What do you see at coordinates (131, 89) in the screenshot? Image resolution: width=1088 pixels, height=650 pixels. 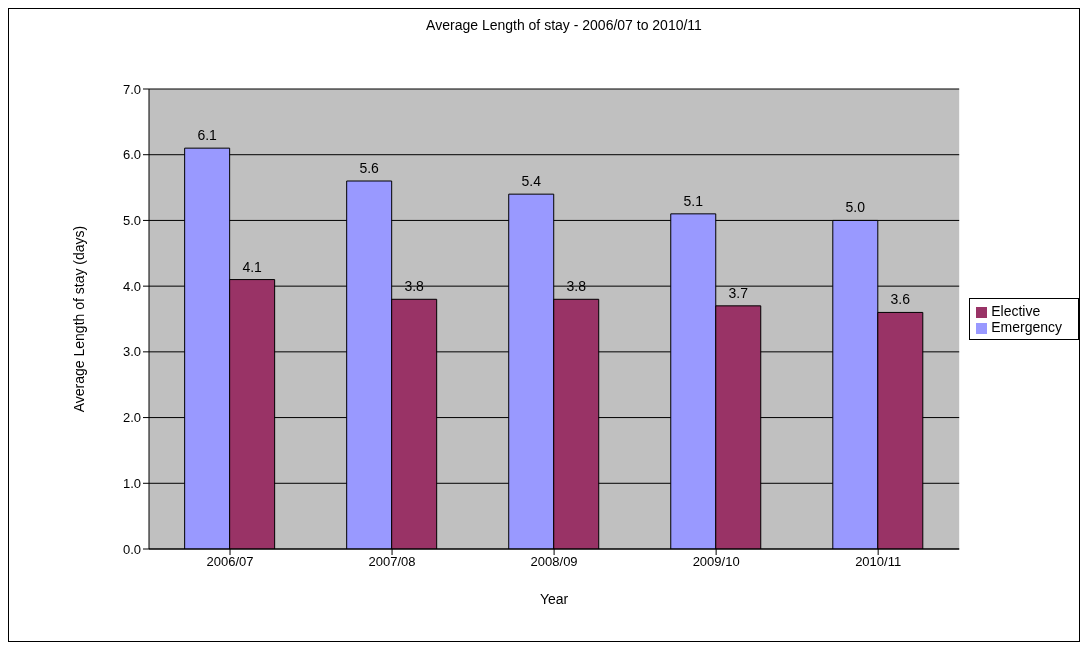 I see `y-tick-label: 7.0` at bounding box center [131, 89].